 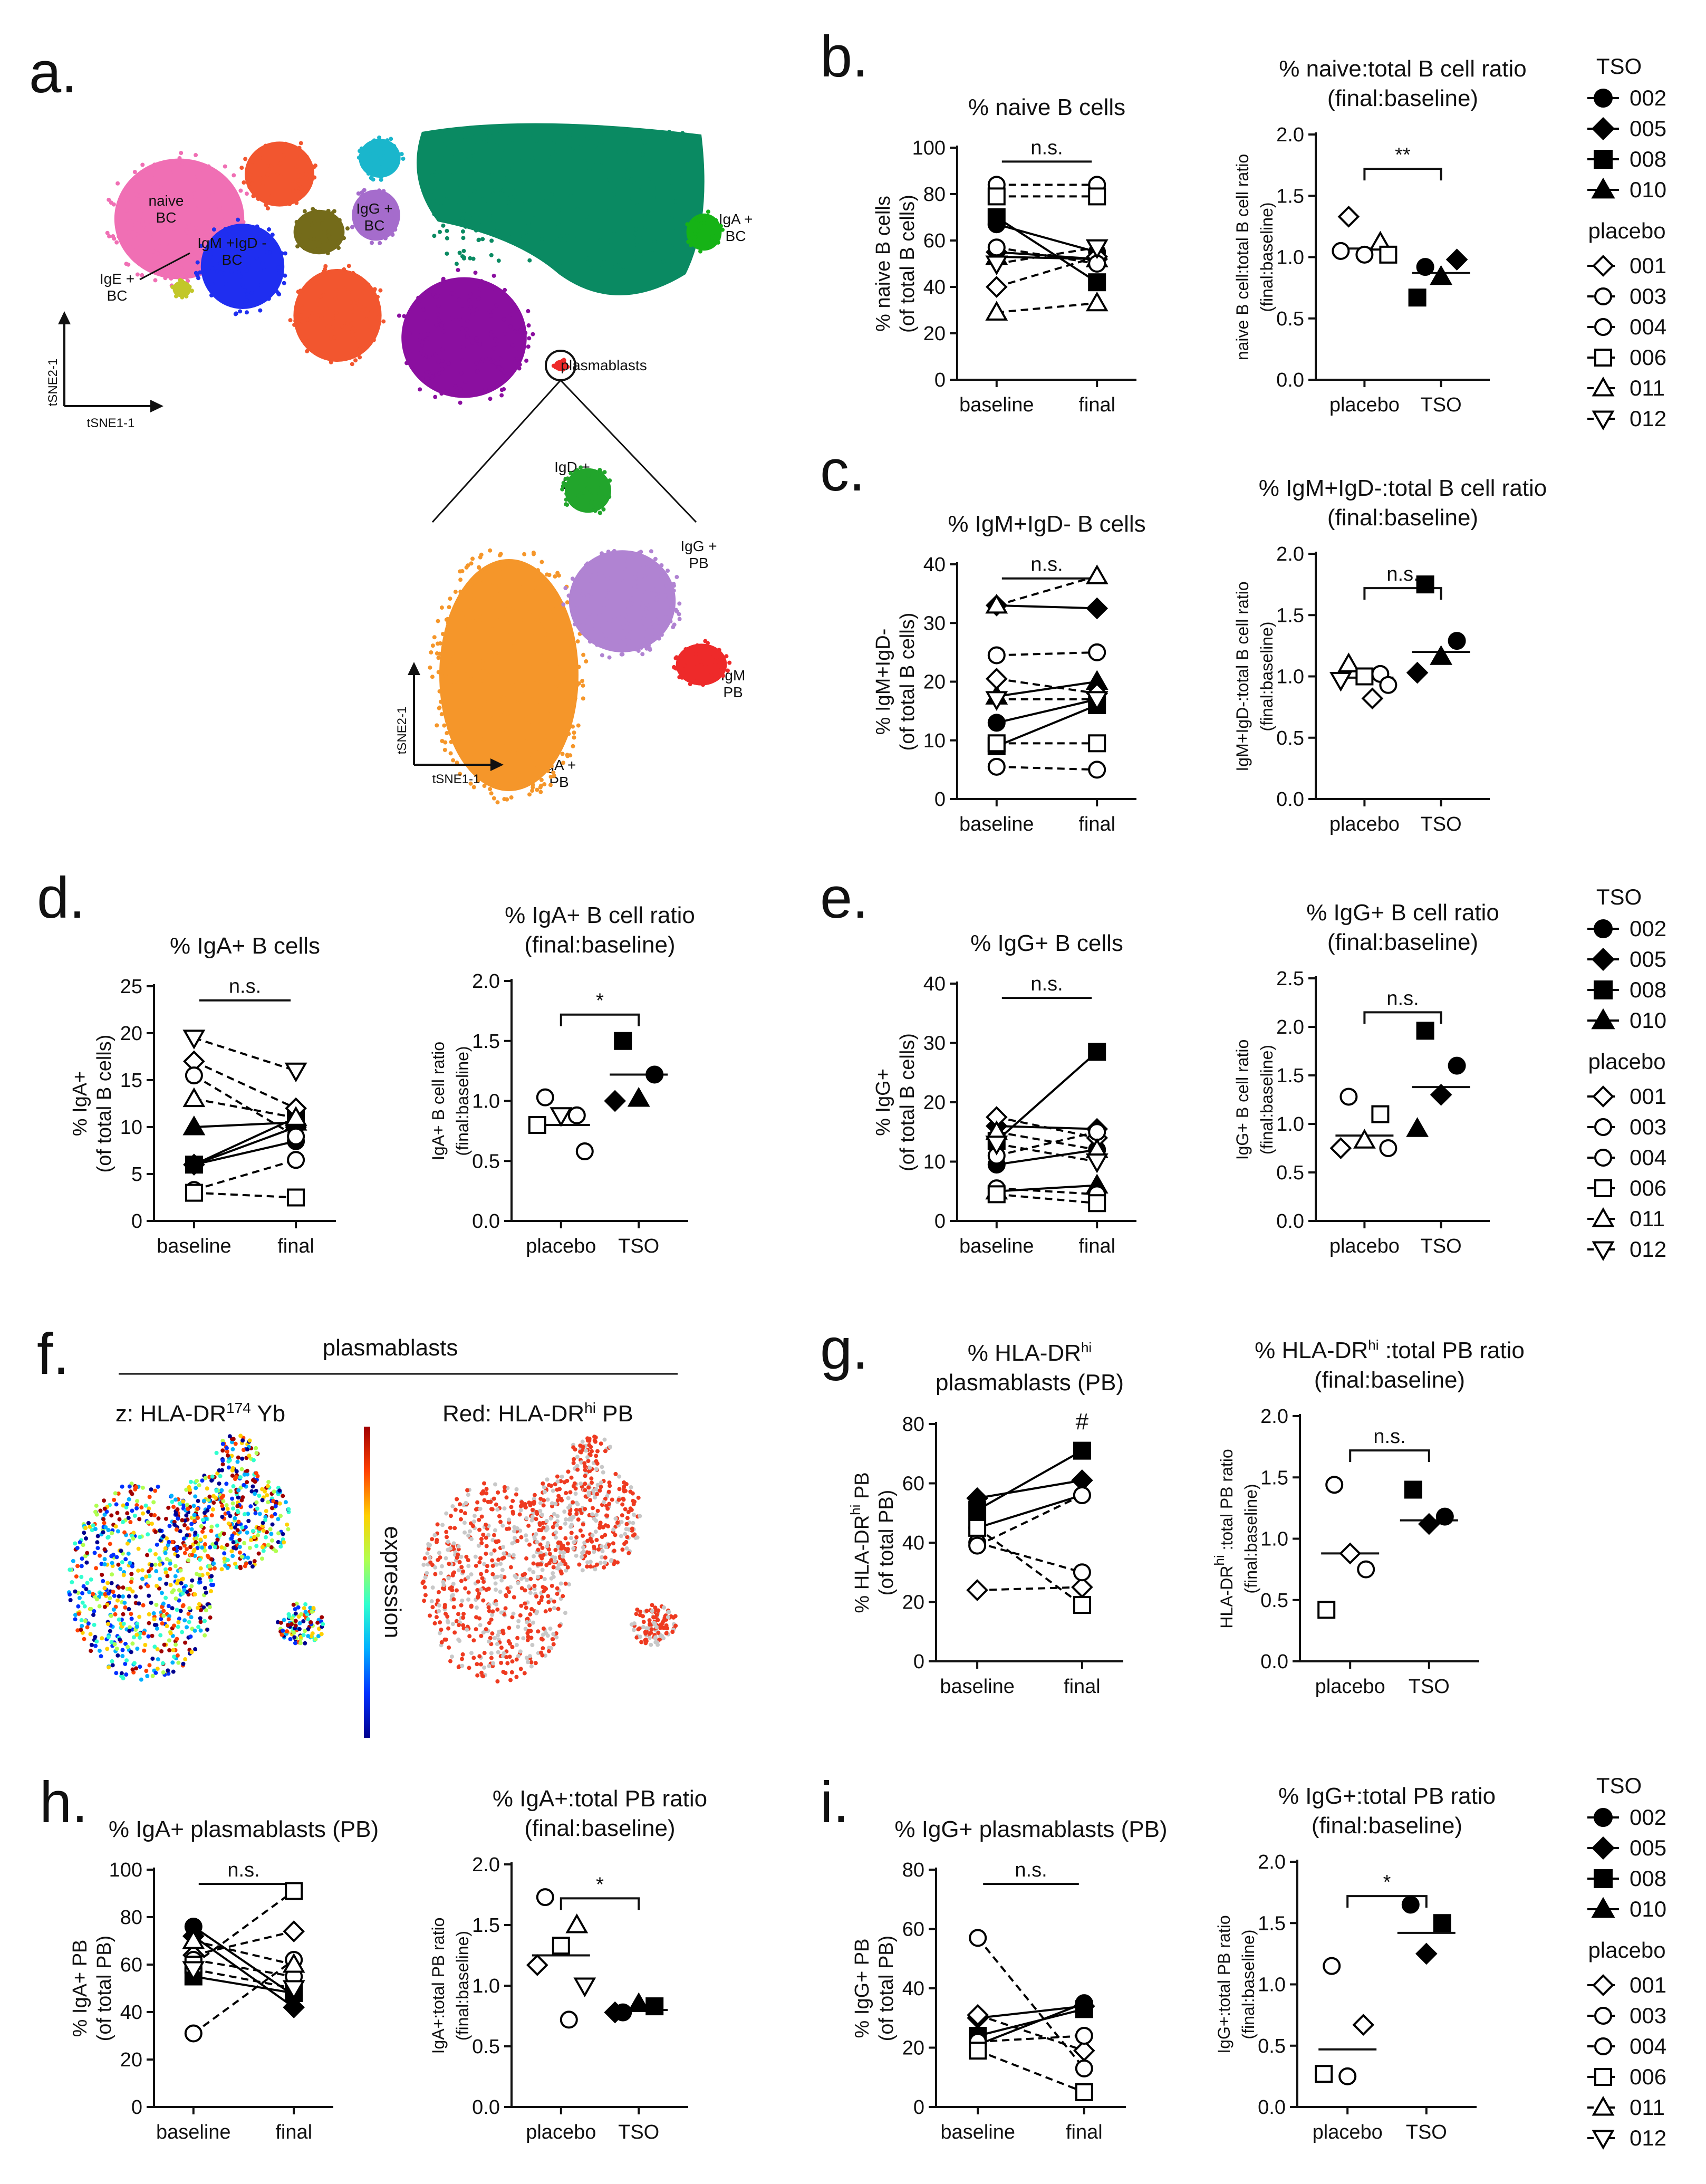 I want to click on y-tick-label: 1.0, so click(x=486, y=1986).